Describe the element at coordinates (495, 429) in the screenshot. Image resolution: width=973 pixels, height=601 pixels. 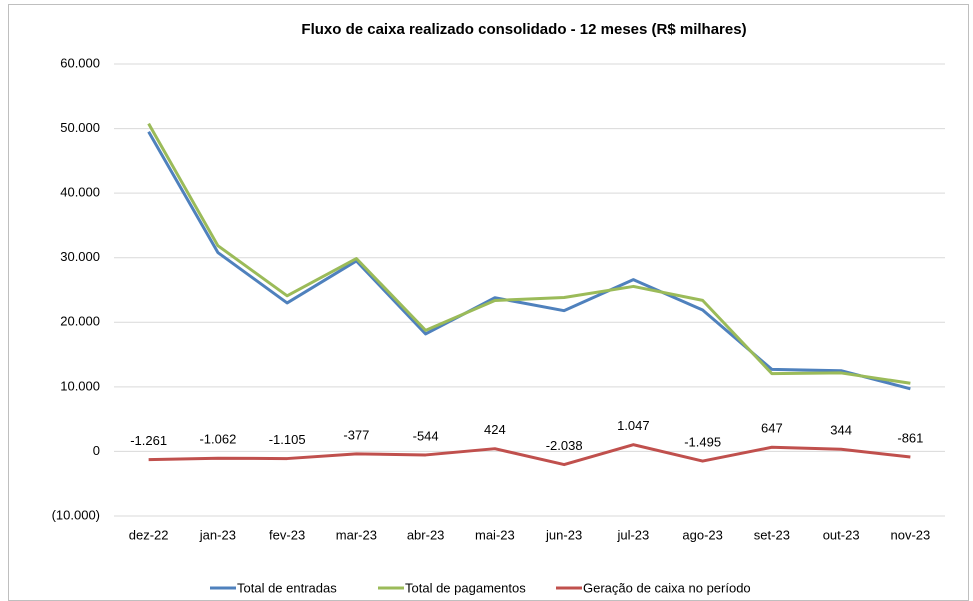
I see `data-label: 424` at that location.